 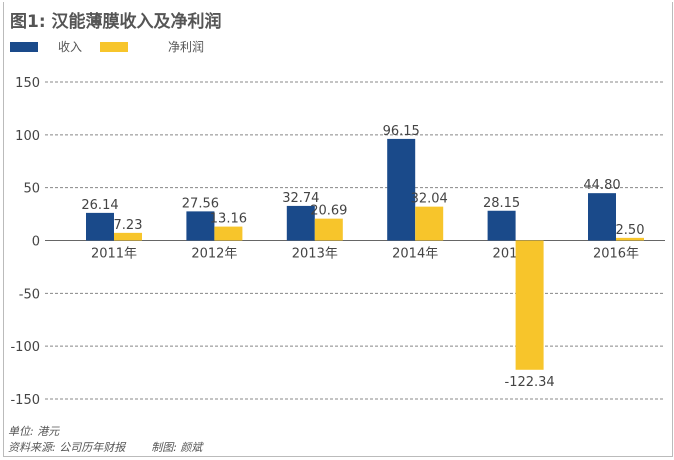 What do you see at coordinates (46, 46) in the screenshot?
I see `legend-item-revenue: 收入` at bounding box center [46, 46].